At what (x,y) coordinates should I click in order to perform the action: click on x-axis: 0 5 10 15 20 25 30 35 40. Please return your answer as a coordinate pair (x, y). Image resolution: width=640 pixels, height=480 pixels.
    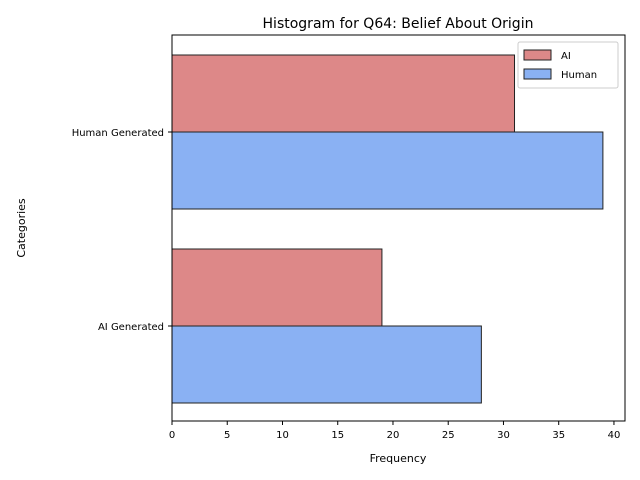
    Looking at the image, I should click on (395, 431).